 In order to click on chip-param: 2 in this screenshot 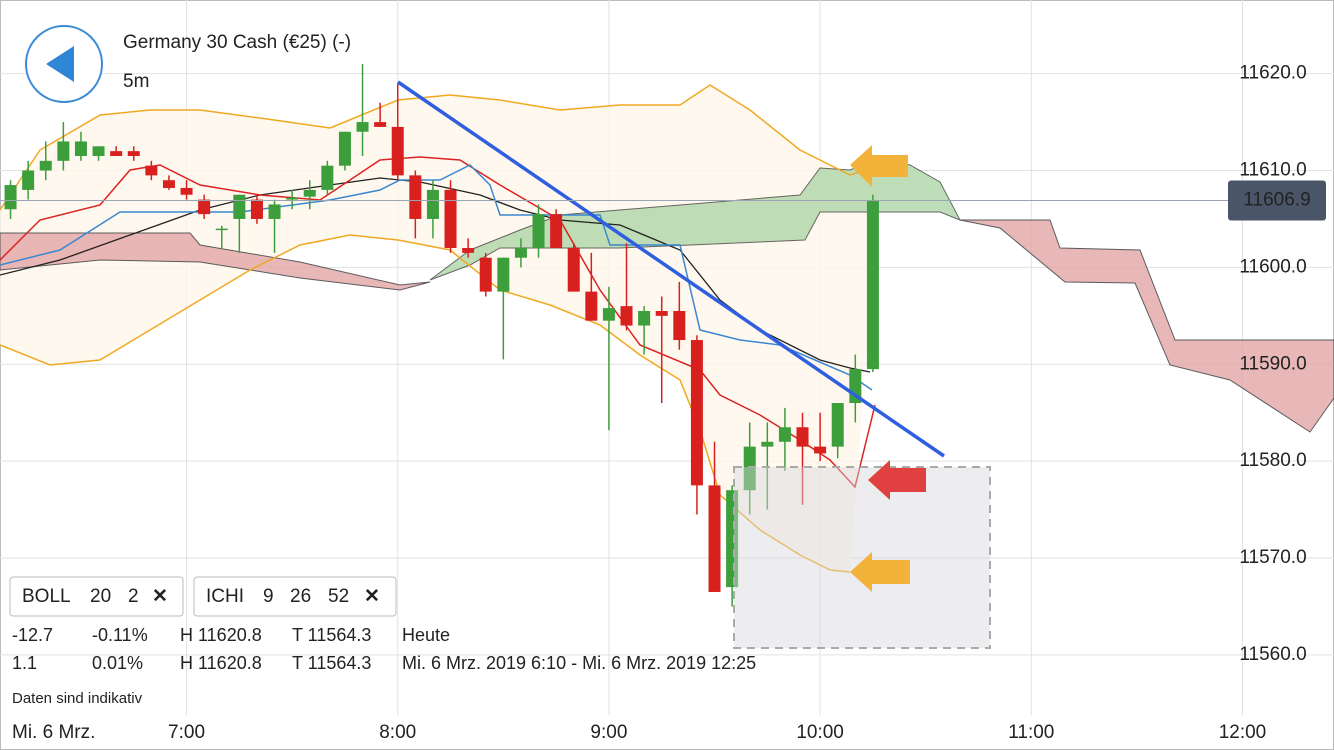, I will do `click(133, 596)`.